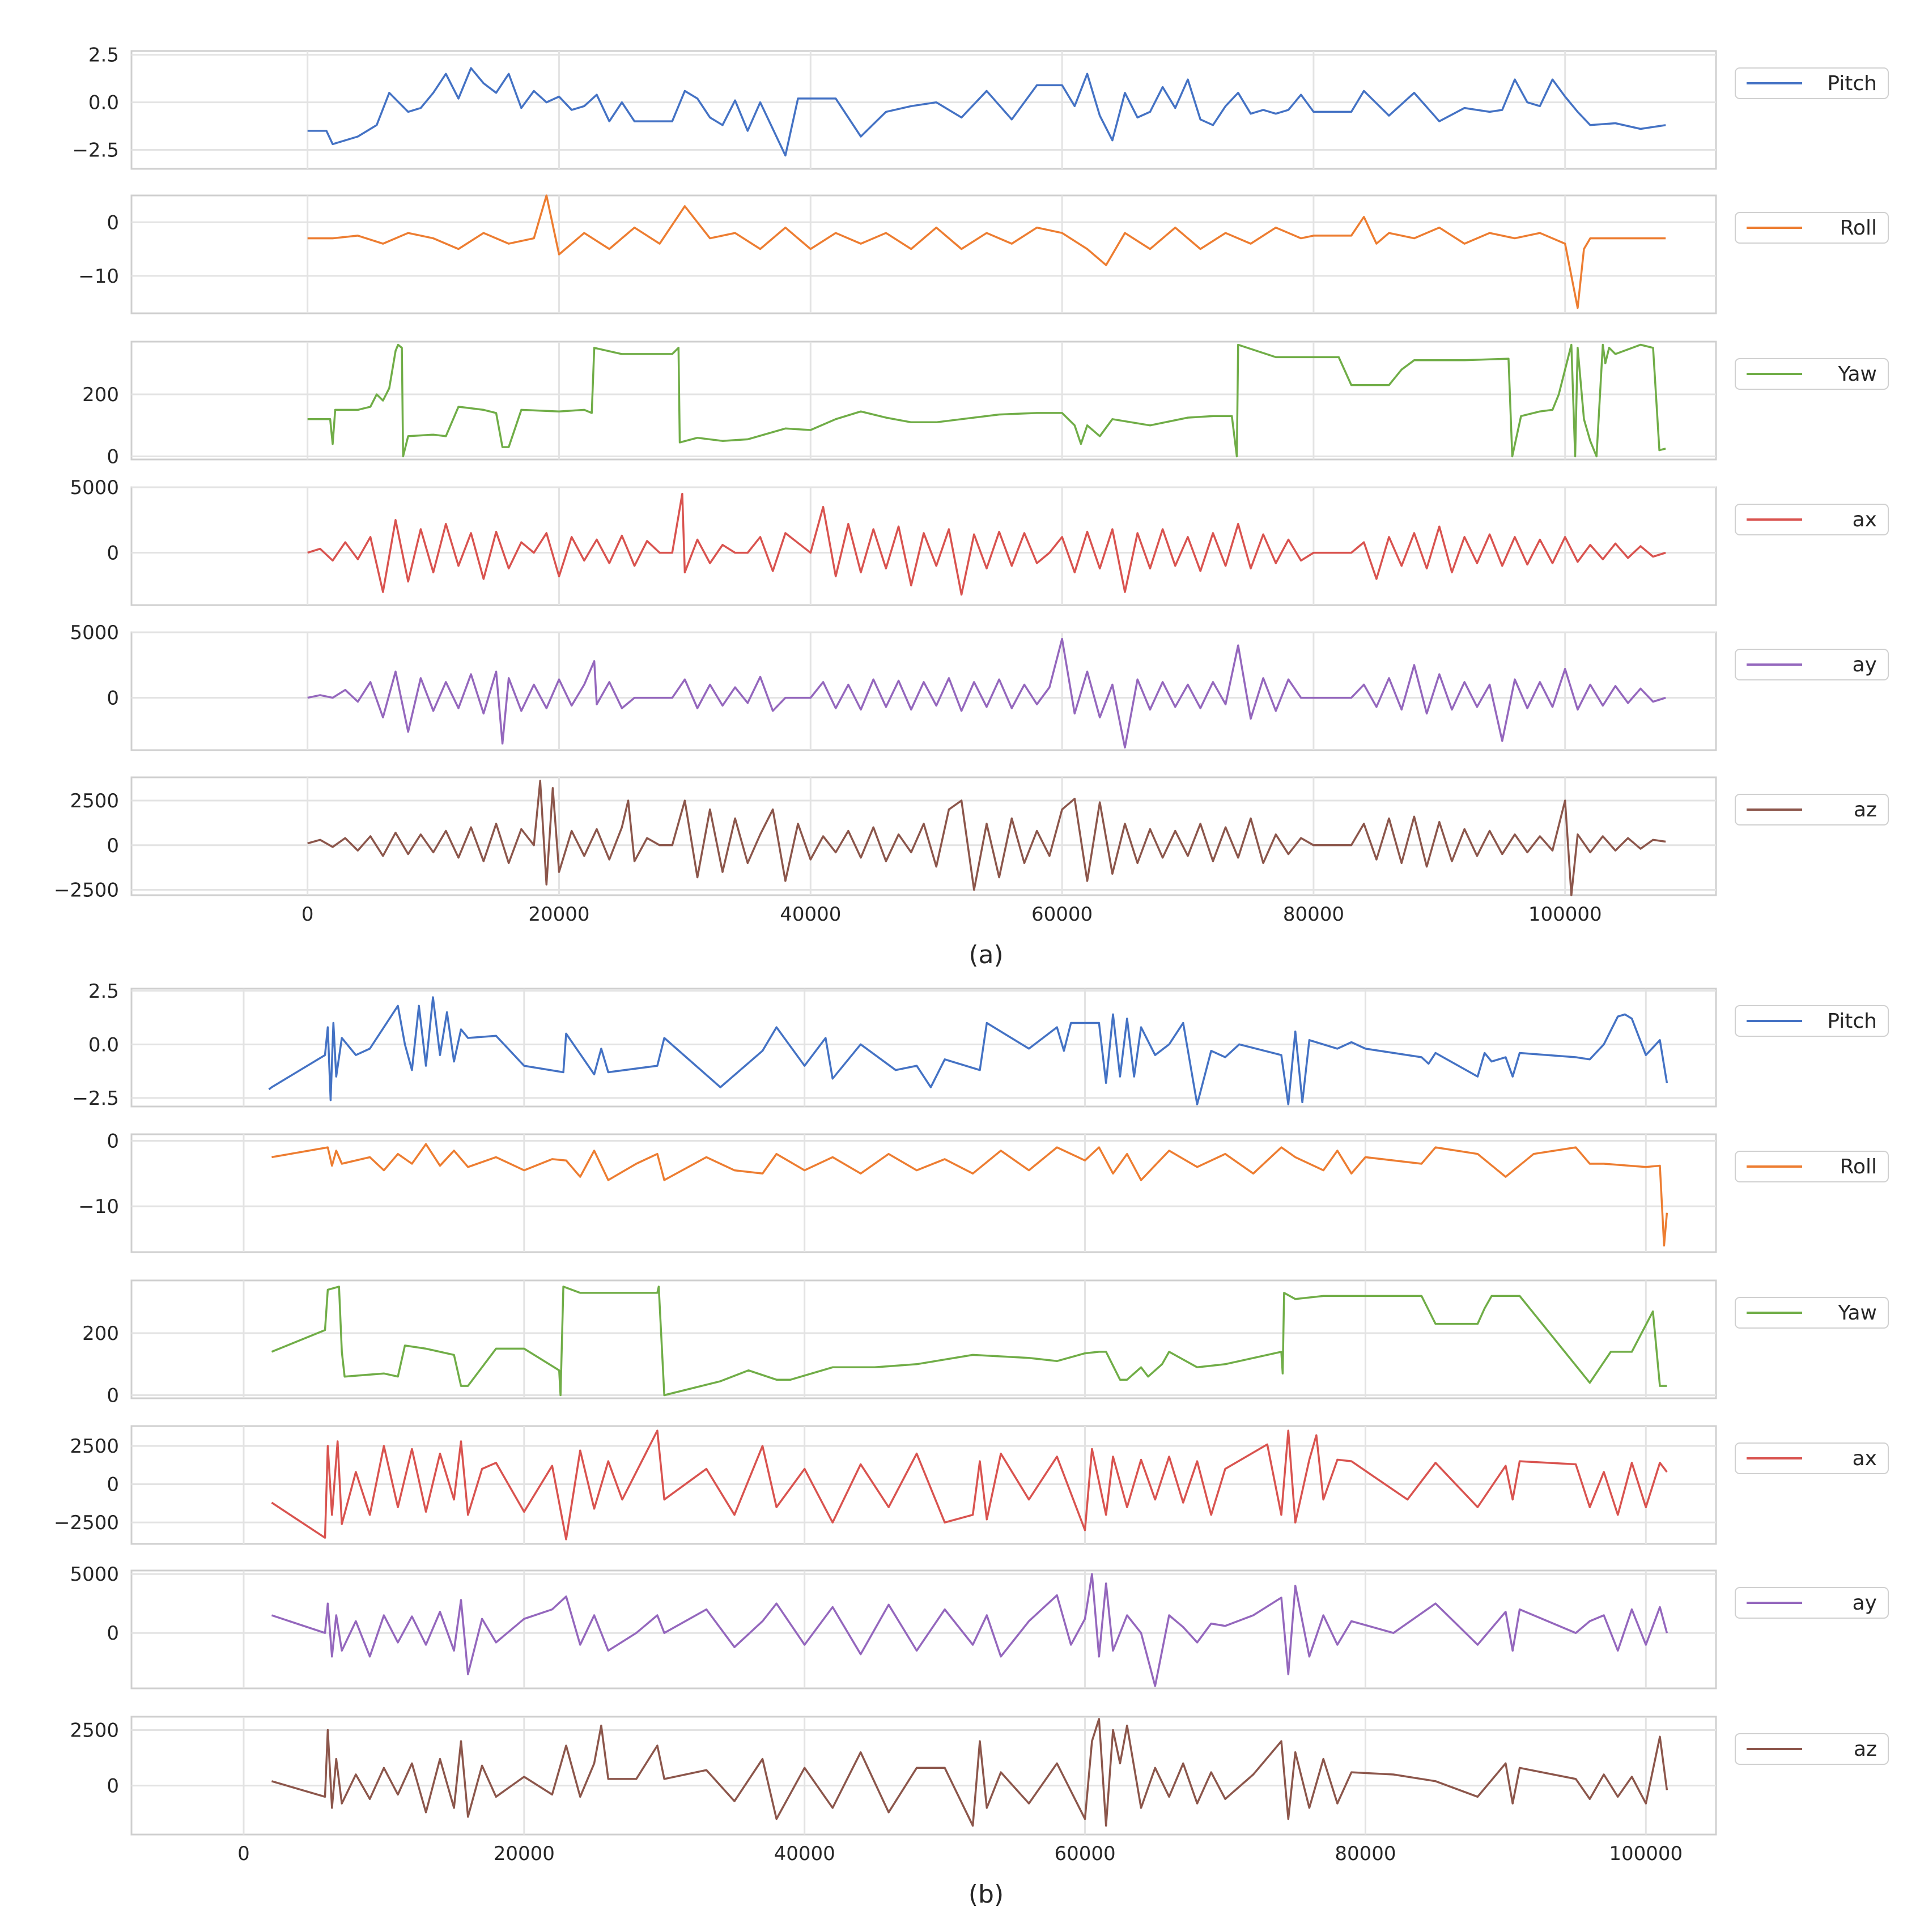  Describe the element at coordinates (1852, 1021) in the screenshot. I see `legend-label: Pitch` at that location.